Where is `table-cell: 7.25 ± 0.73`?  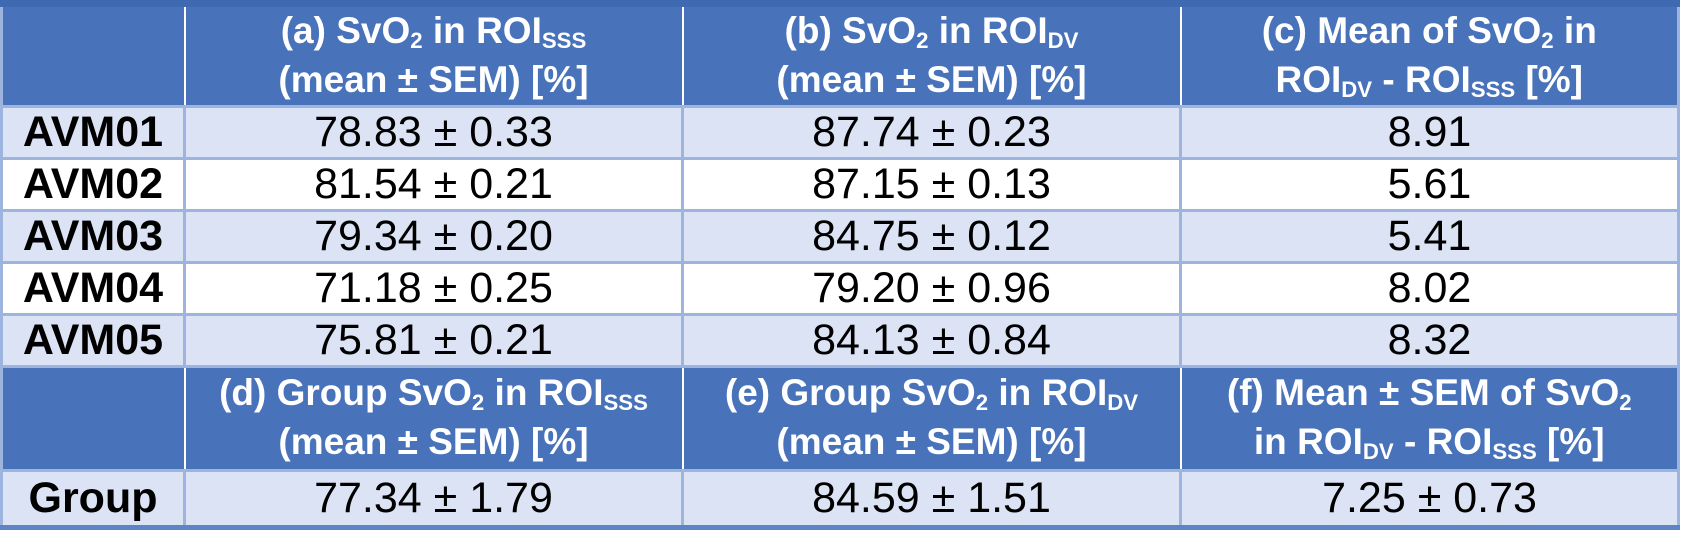 table-cell: 7.25 ± 0.73 is located at coordinates (1429, 498).